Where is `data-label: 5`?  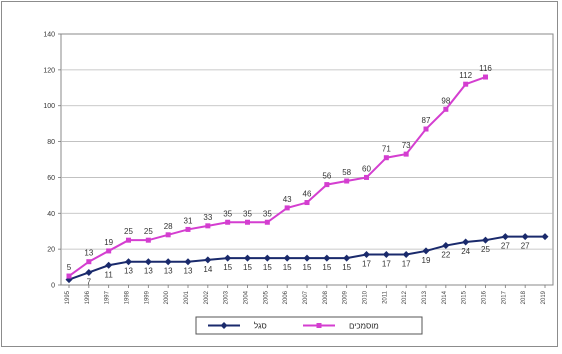 data-label: 5 is located at coordinates (69, 267).